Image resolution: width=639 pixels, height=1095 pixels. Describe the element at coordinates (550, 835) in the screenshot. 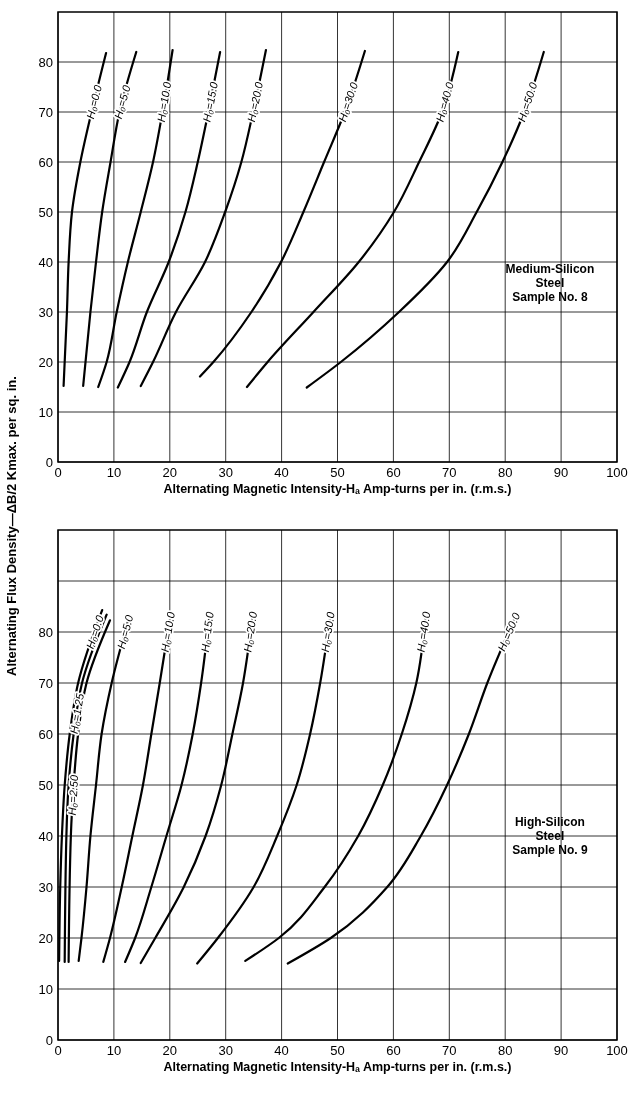

I see `annotation: High-Silicon Steel Sample No. 9` at that location.